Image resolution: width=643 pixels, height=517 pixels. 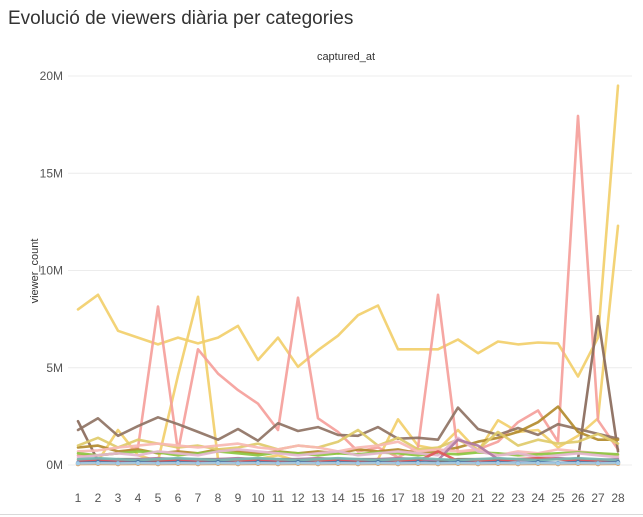 I want to click on x-tick-label: 25, so click(x=558, y=498).